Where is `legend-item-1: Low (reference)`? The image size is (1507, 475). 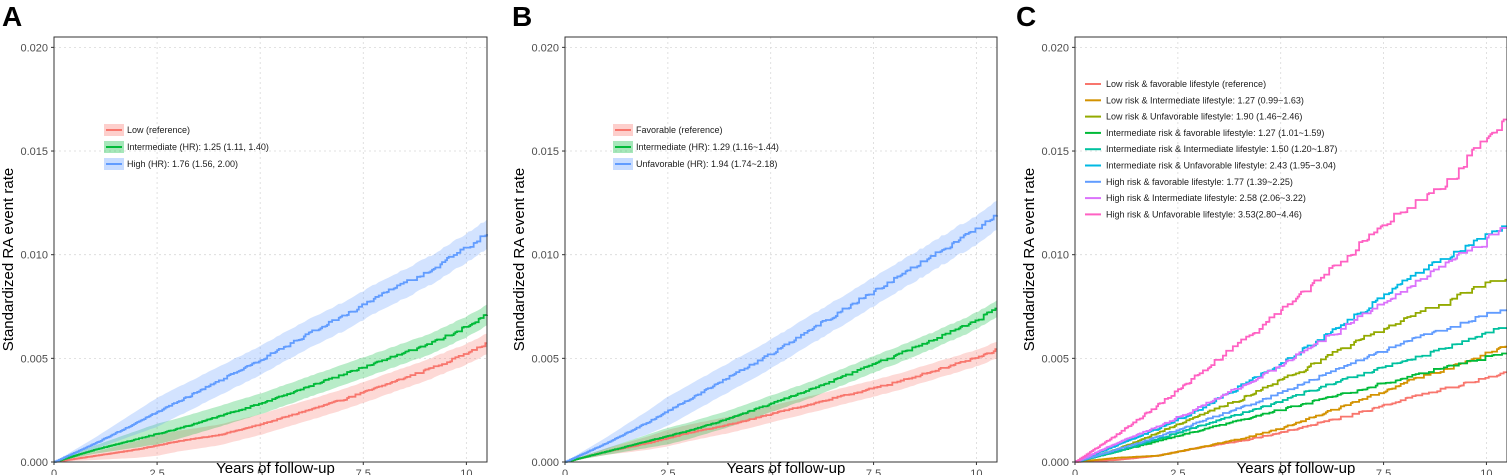
legend-item-1: Low (reference) is located at coordinates (147, 130).